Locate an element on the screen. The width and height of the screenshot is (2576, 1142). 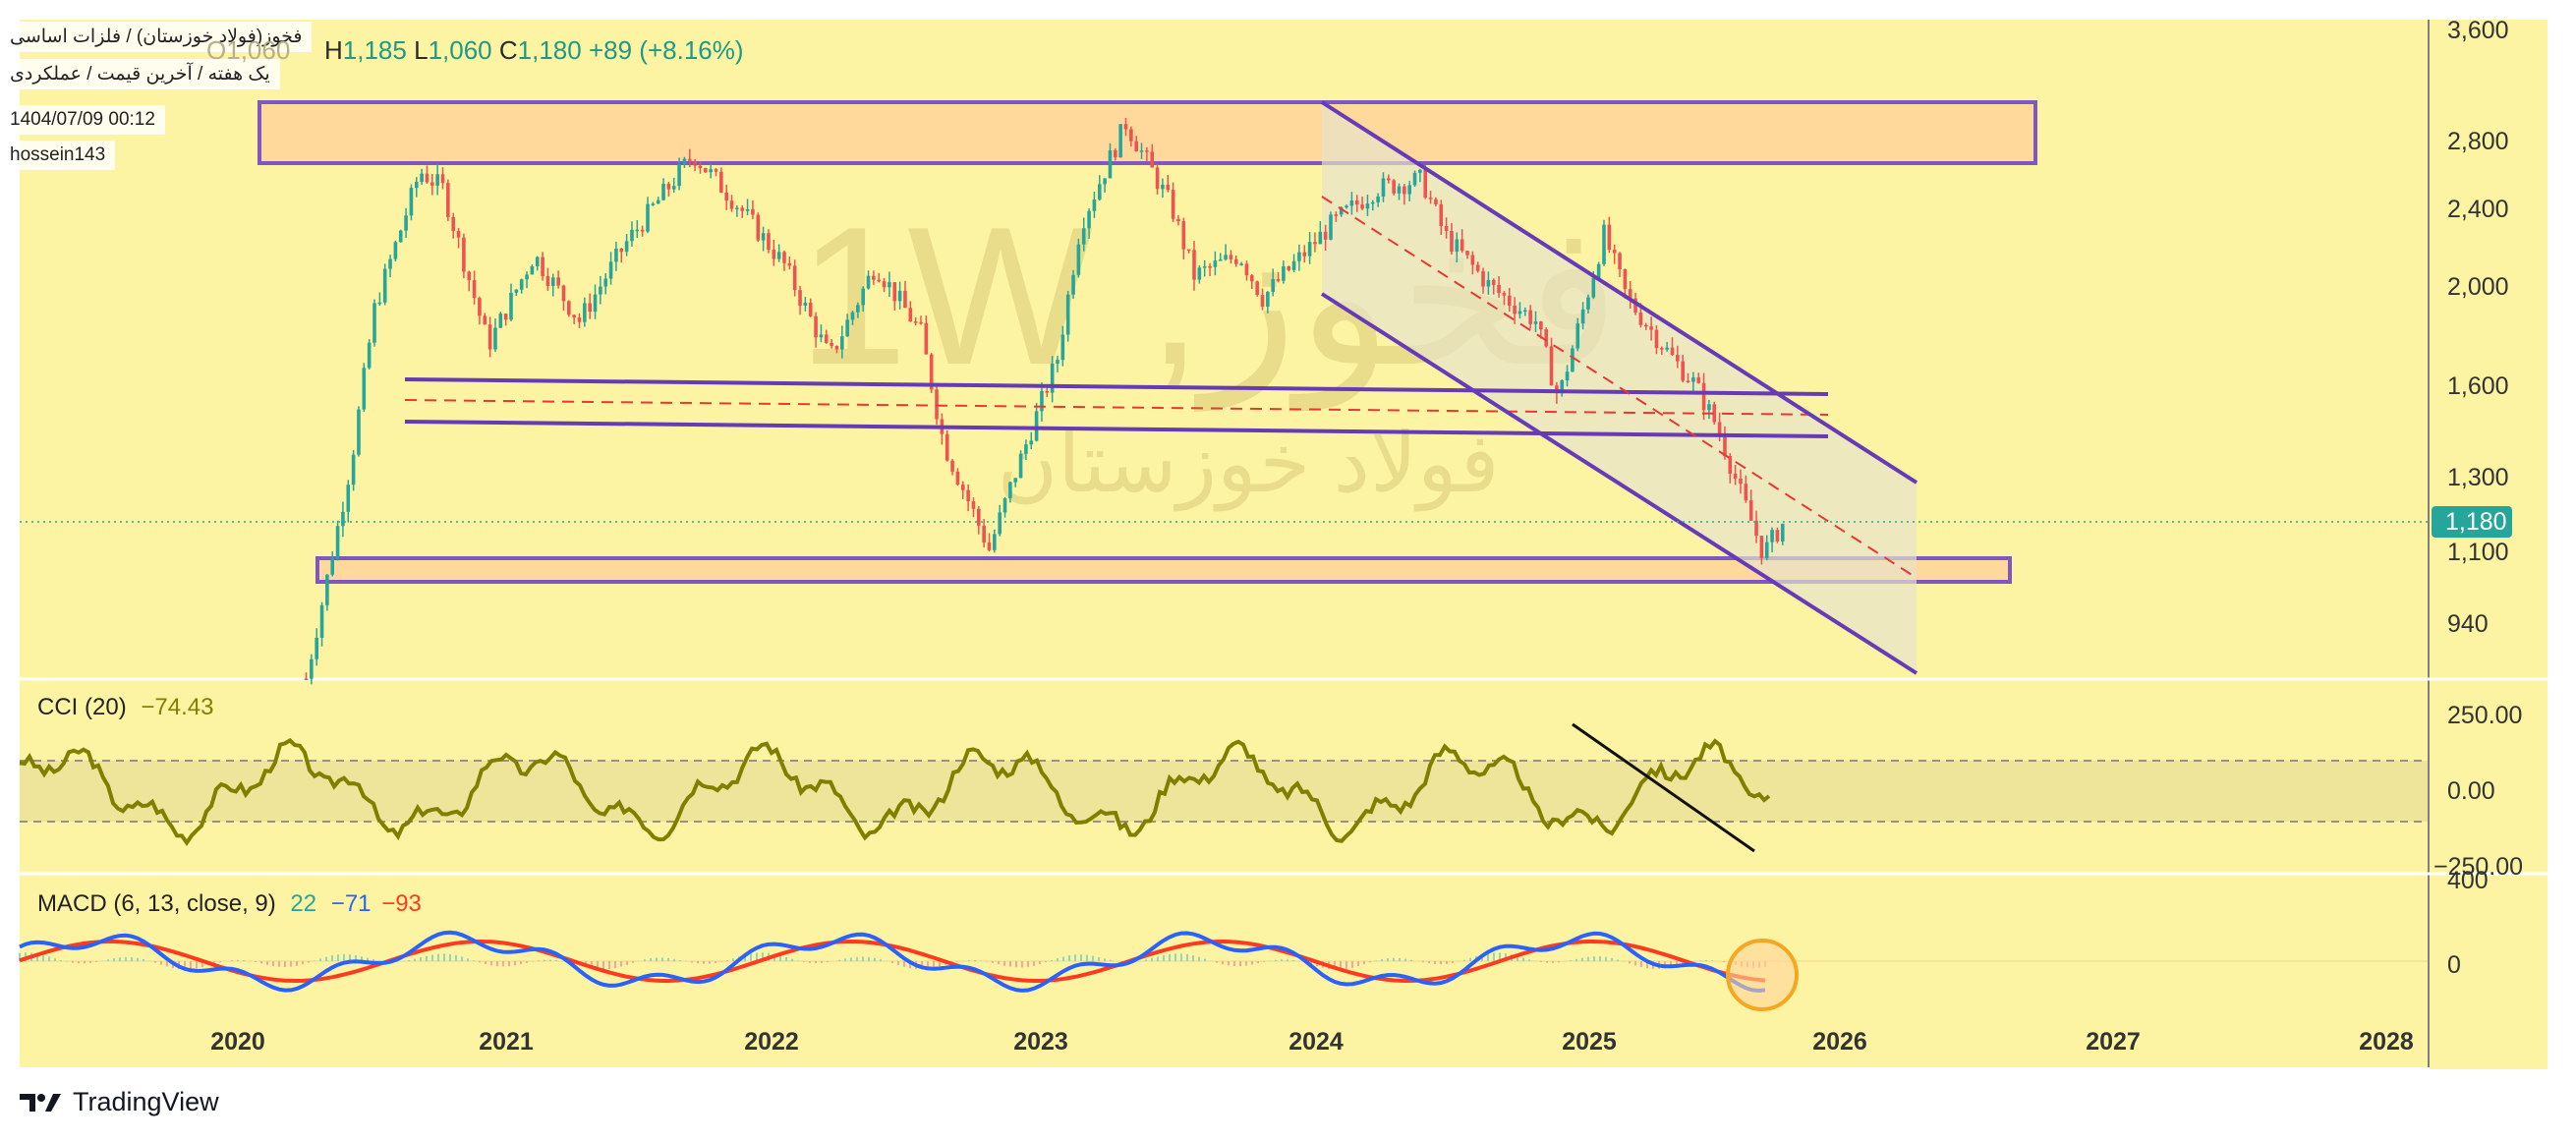
support-zone is located at coordinates (1164, 570).